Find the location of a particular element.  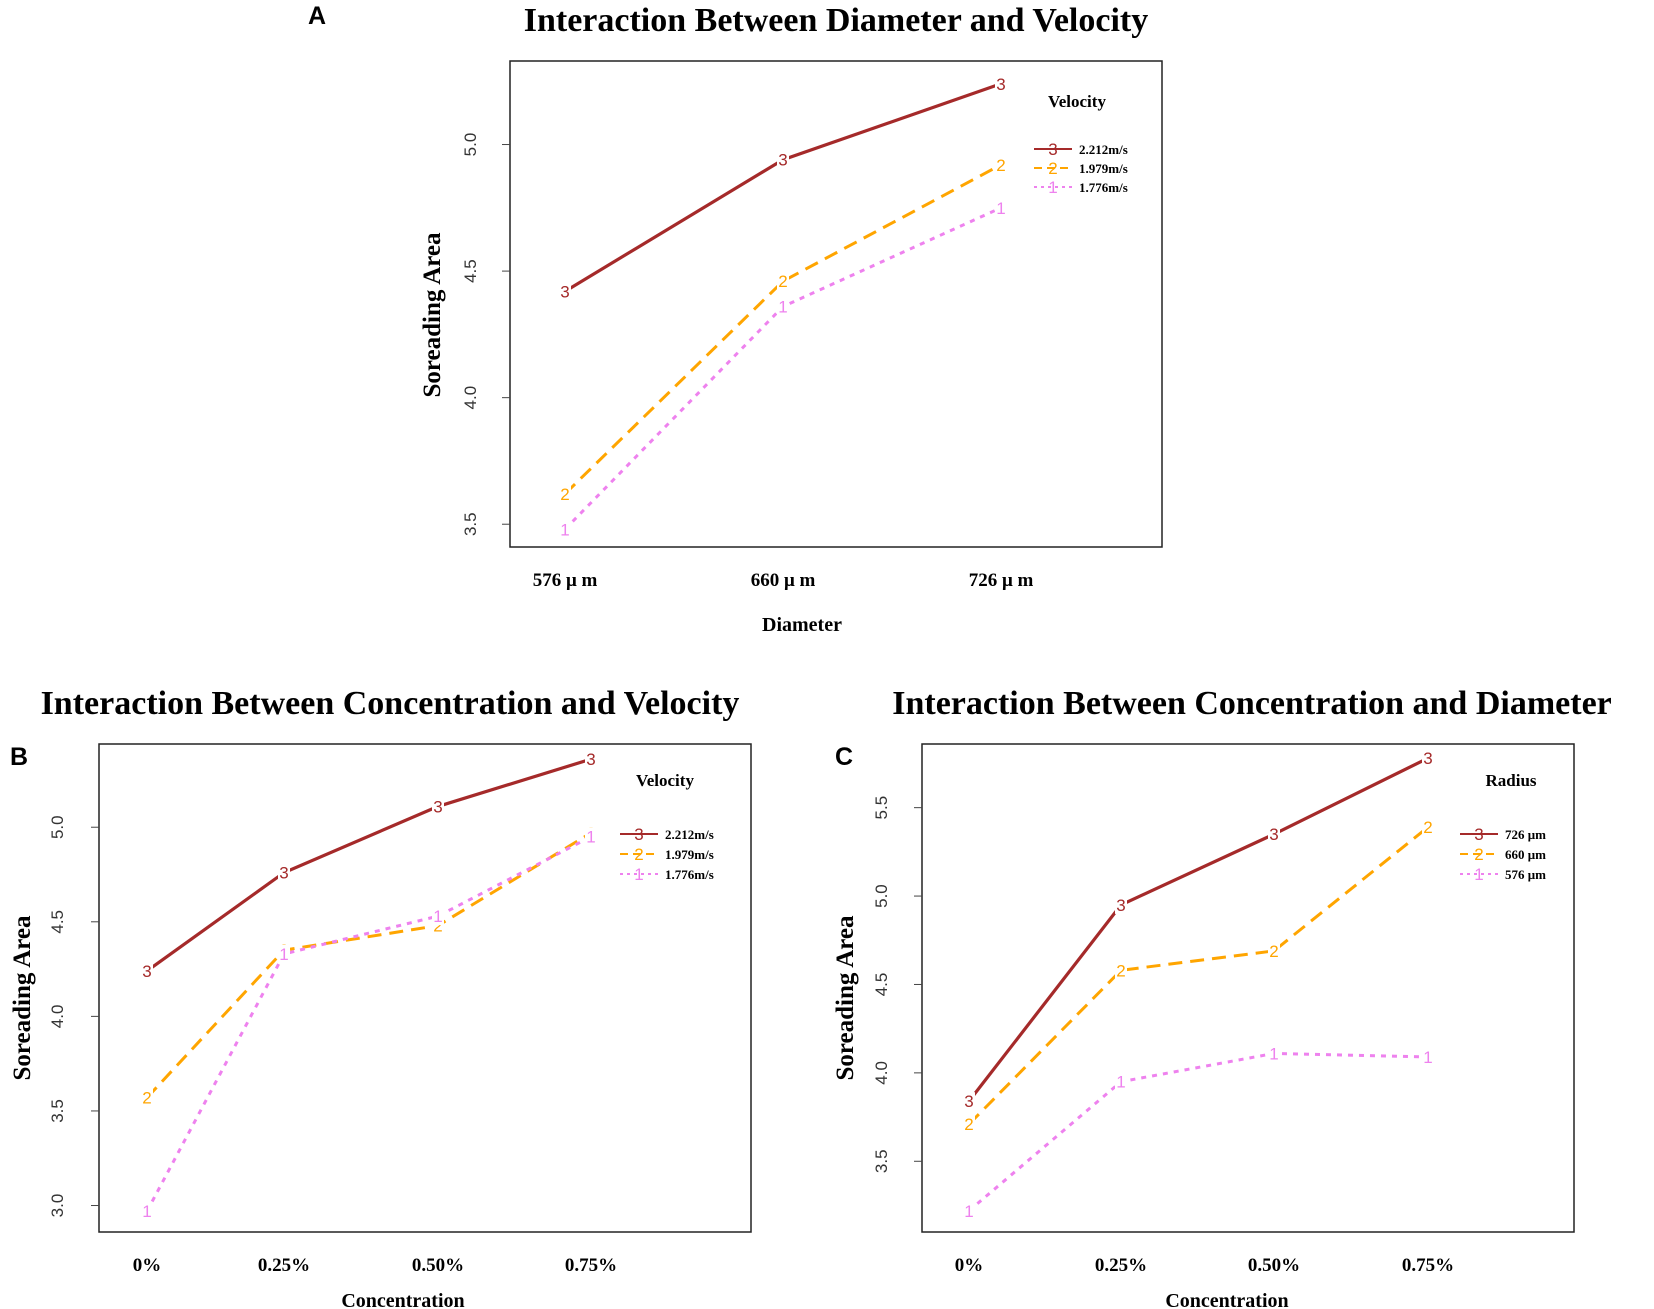

y-tick-label: 3.0 is located at coordinates (57, 1206).